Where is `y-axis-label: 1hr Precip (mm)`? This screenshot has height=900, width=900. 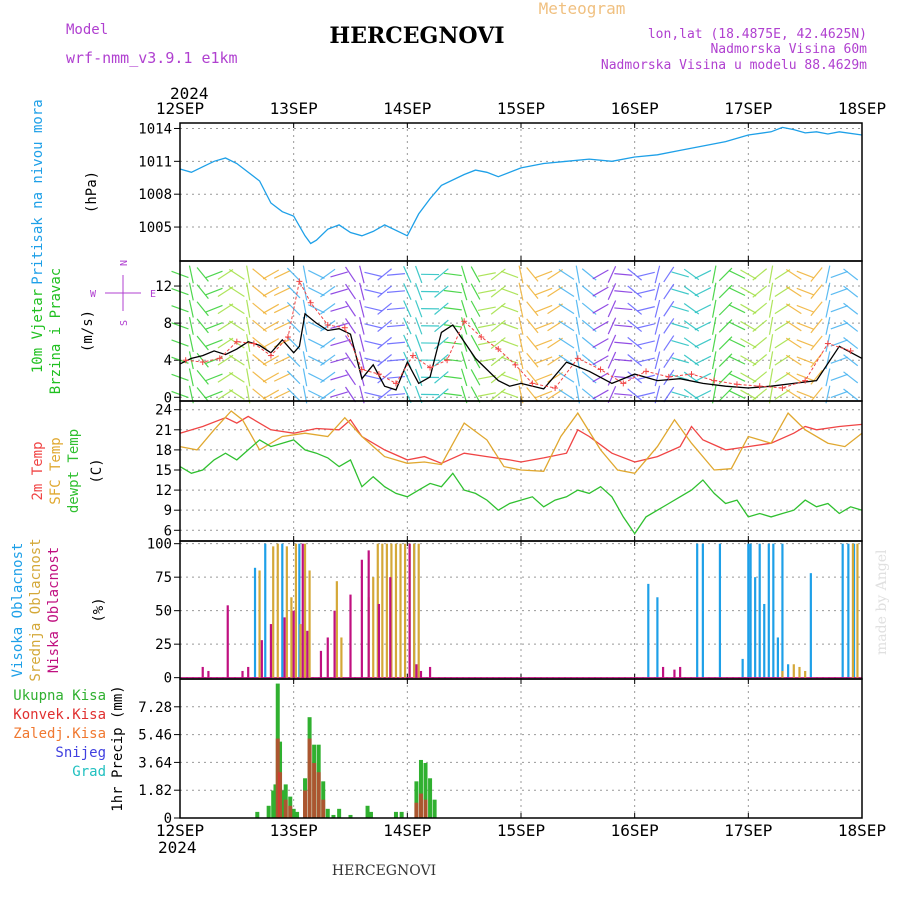
y-axis-label: 1hr Precip (mm) is located at coordinates (118, 748).